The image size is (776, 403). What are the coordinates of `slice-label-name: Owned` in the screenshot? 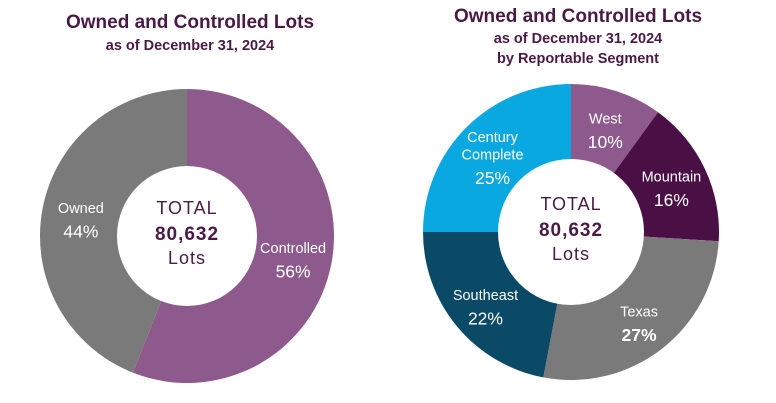 It's located at (81, 209).